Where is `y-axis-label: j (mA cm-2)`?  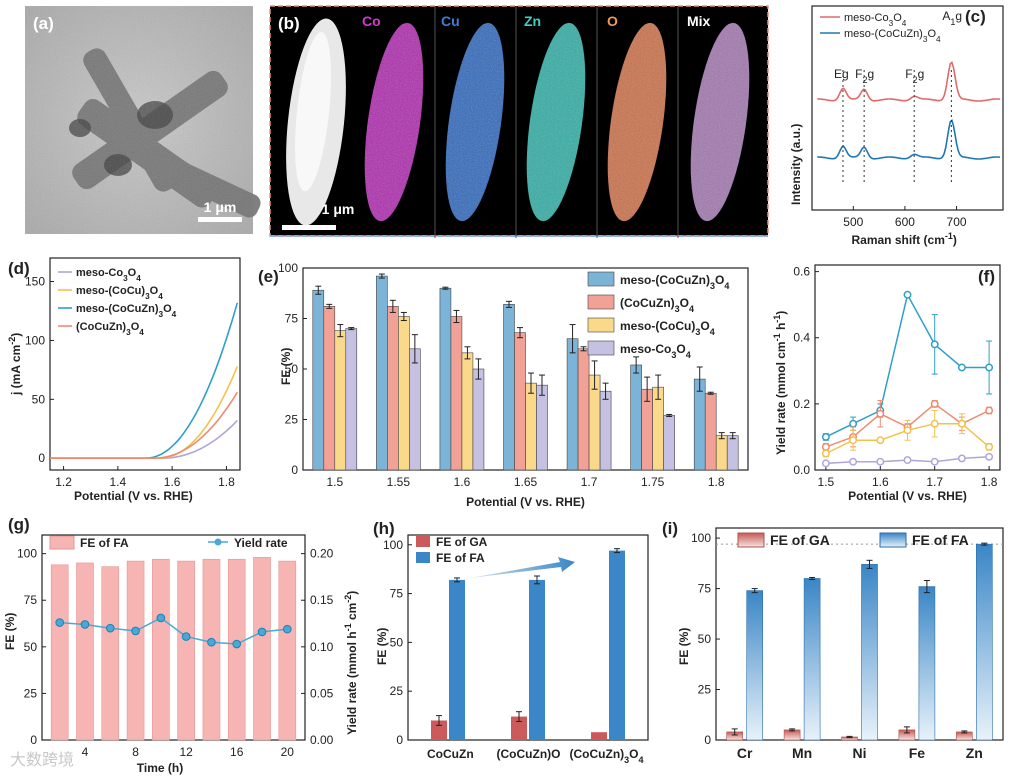 y-axis-label: j (mA cm-2) is located at coordinates (15, 364).